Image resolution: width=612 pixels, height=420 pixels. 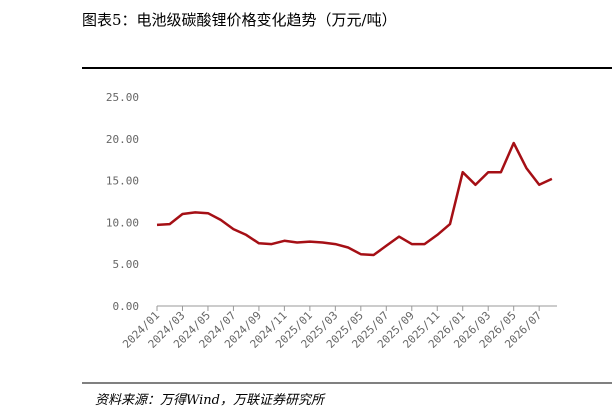 What do you see at coordinates (122, 222) in the screenshot?
I see `y-tick-label: 10.00` at bounding box center [122, 222].